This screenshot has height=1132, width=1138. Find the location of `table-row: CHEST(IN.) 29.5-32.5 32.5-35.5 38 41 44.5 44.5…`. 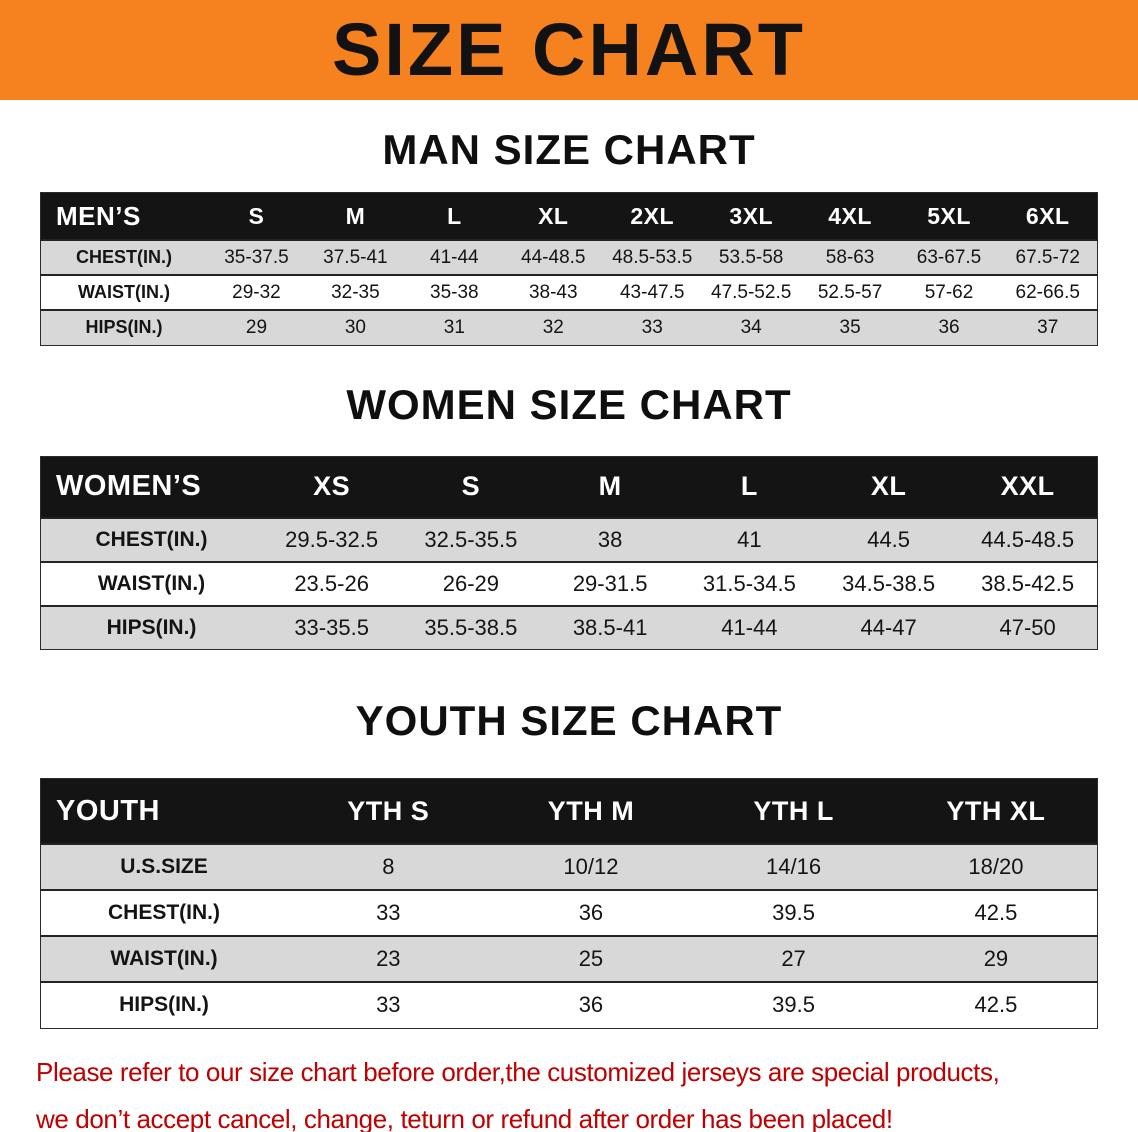

table-row: CHEST(IN.) 29.5-32.5 32.5-35.5 38 41 44.5 44.5… is located at coordinates (569, 539).